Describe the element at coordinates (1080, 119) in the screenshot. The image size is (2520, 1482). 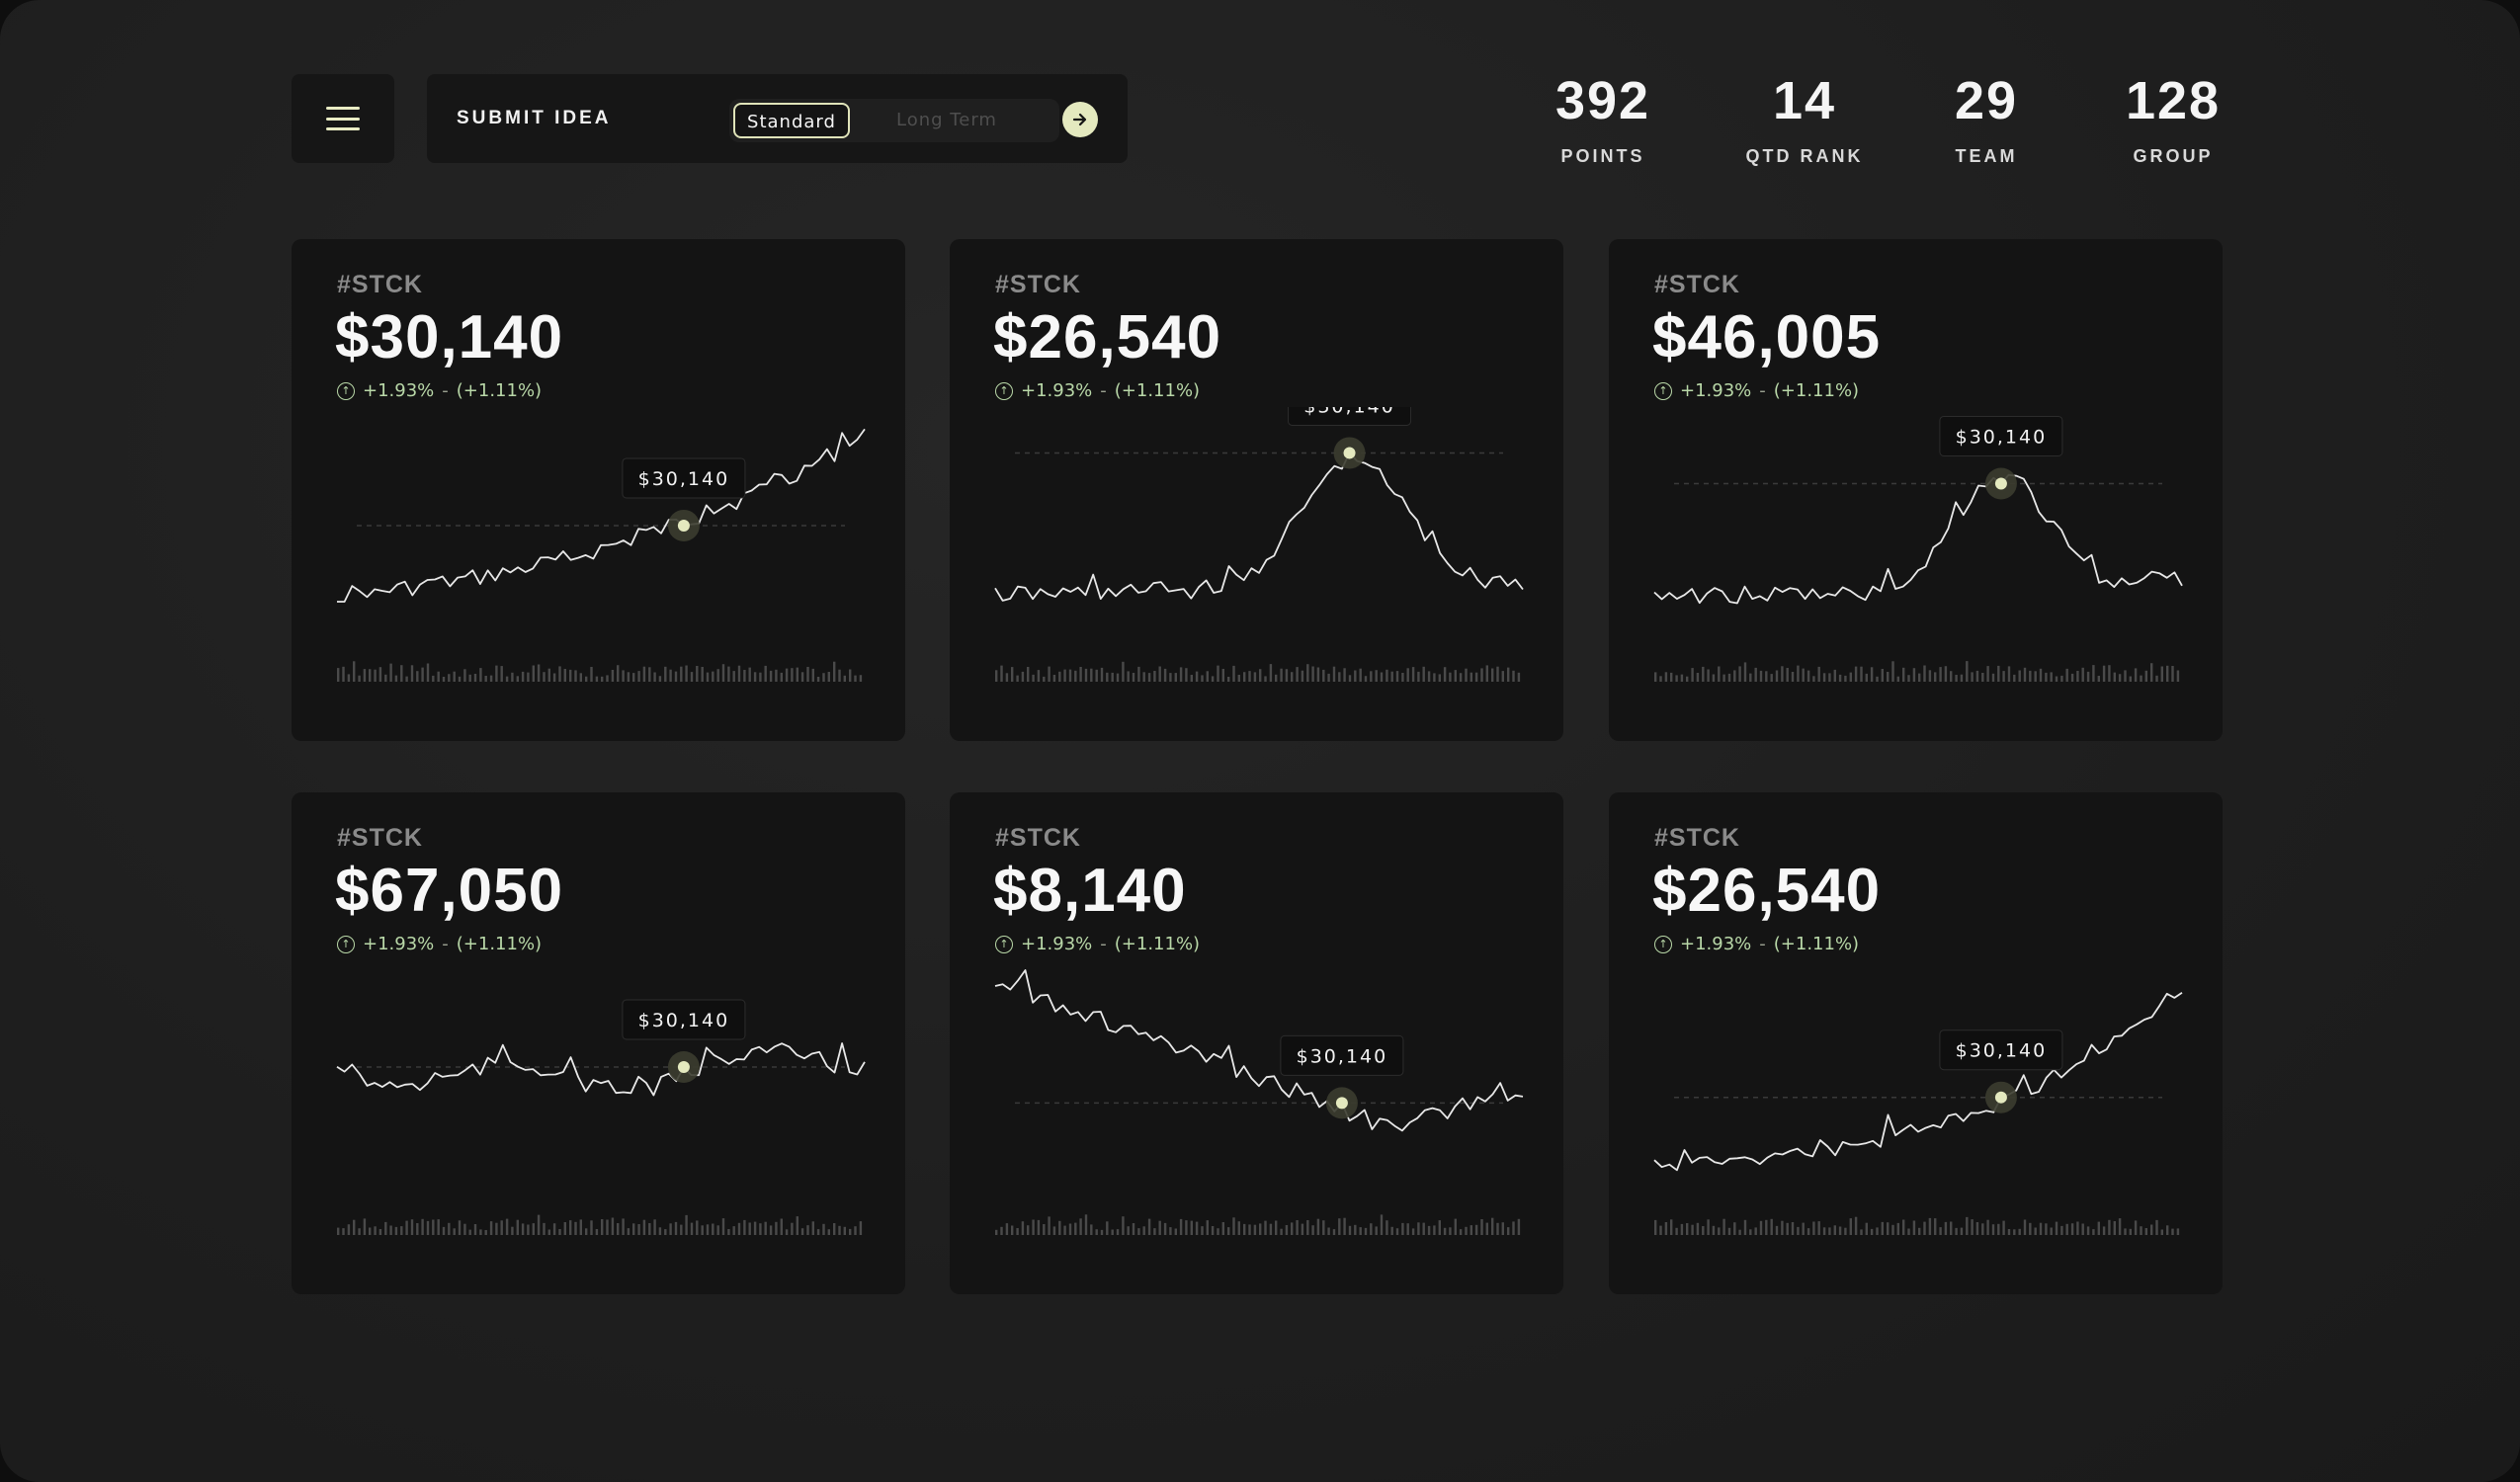
I see `submit-go-button` at that location.